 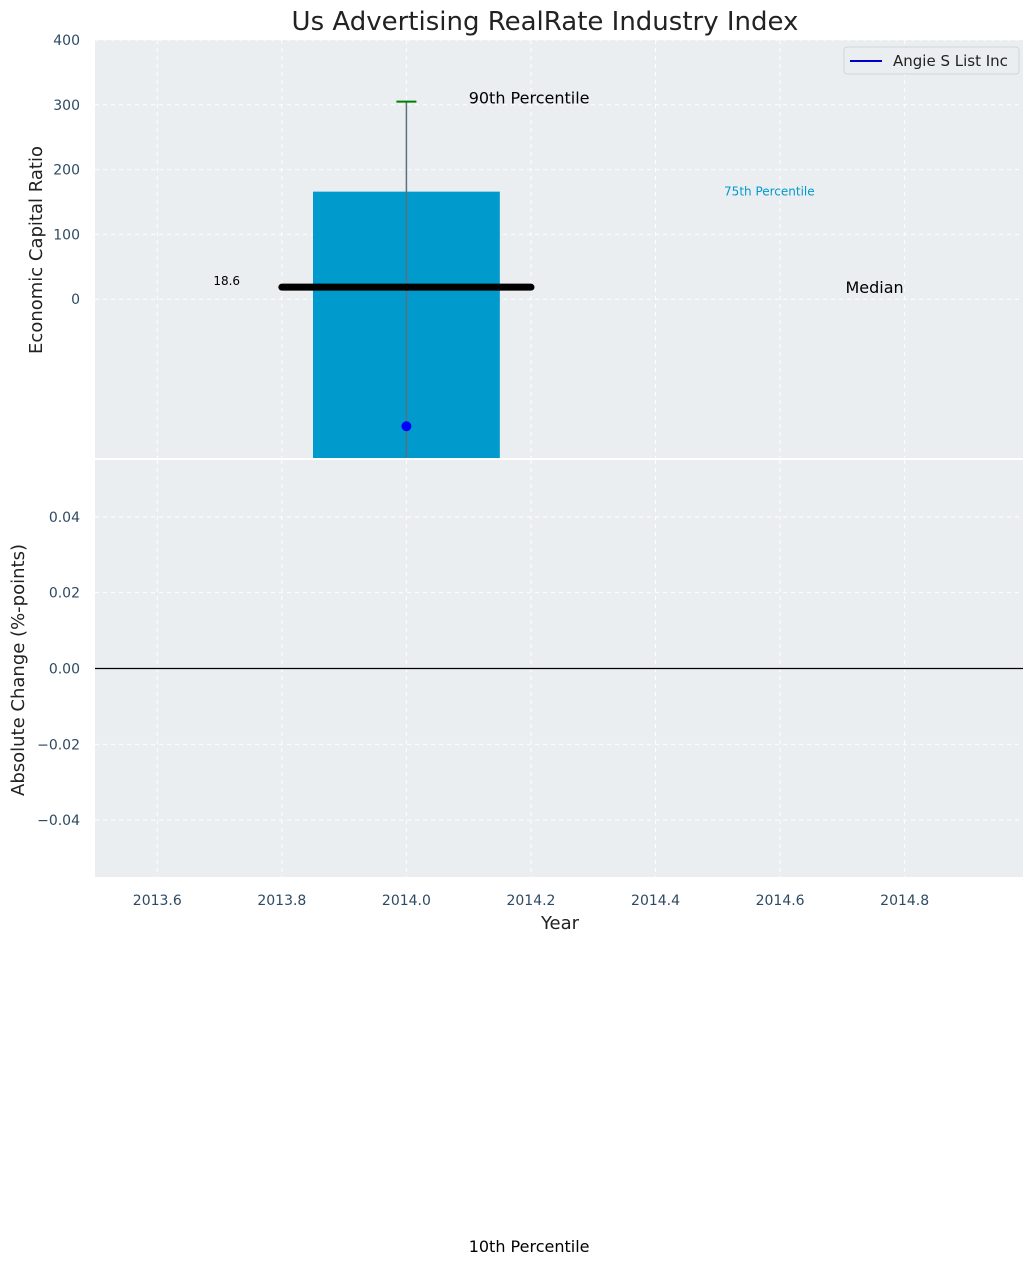 I want to click on annotation-median: Median, so click(x=874, y=287).